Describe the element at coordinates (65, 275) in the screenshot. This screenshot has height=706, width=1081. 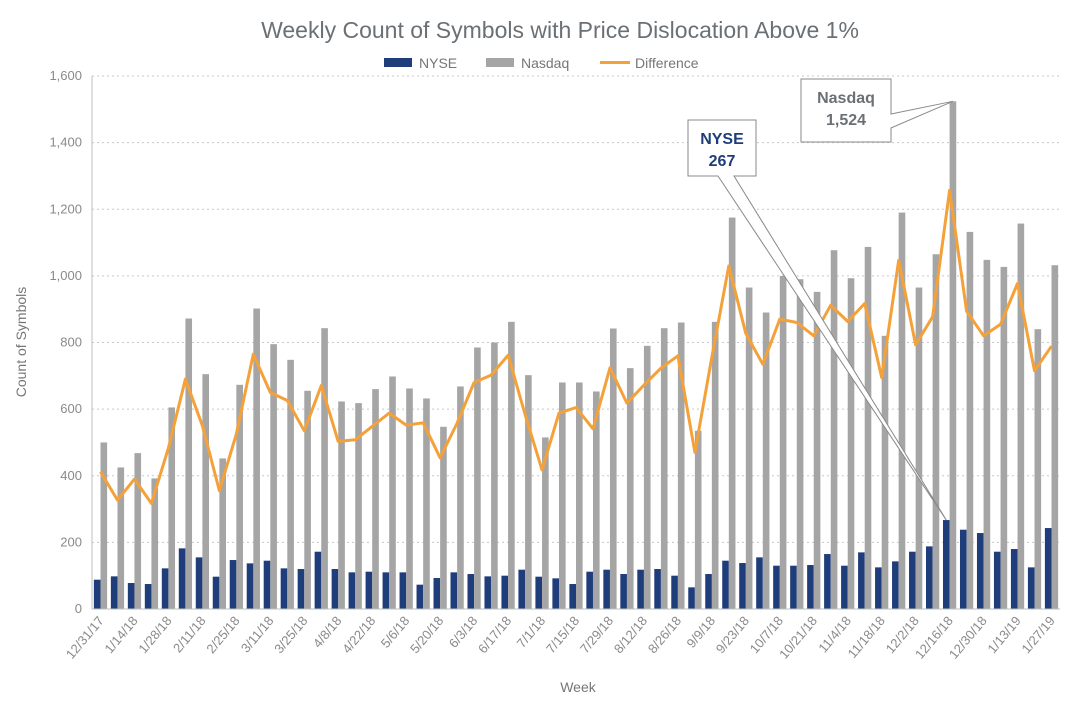
I see `y-tick-label: 1,000` at that location.